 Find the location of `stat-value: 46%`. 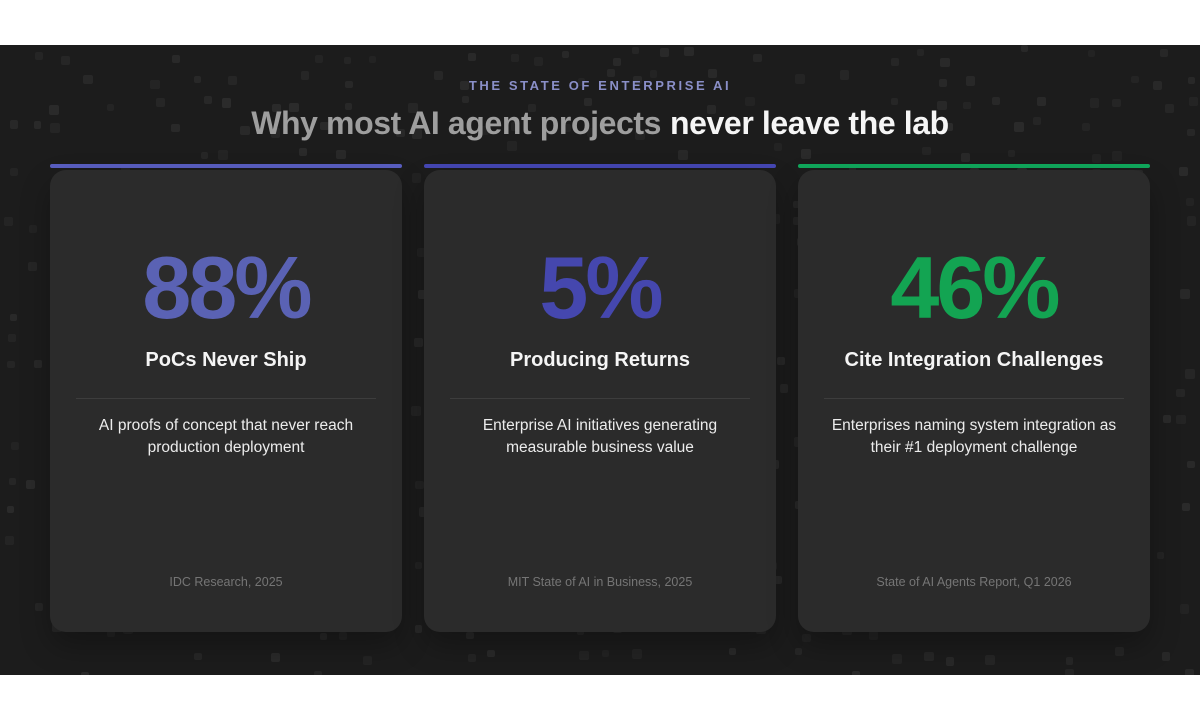

stat-value: 46% is located at coordinates (975, 287).